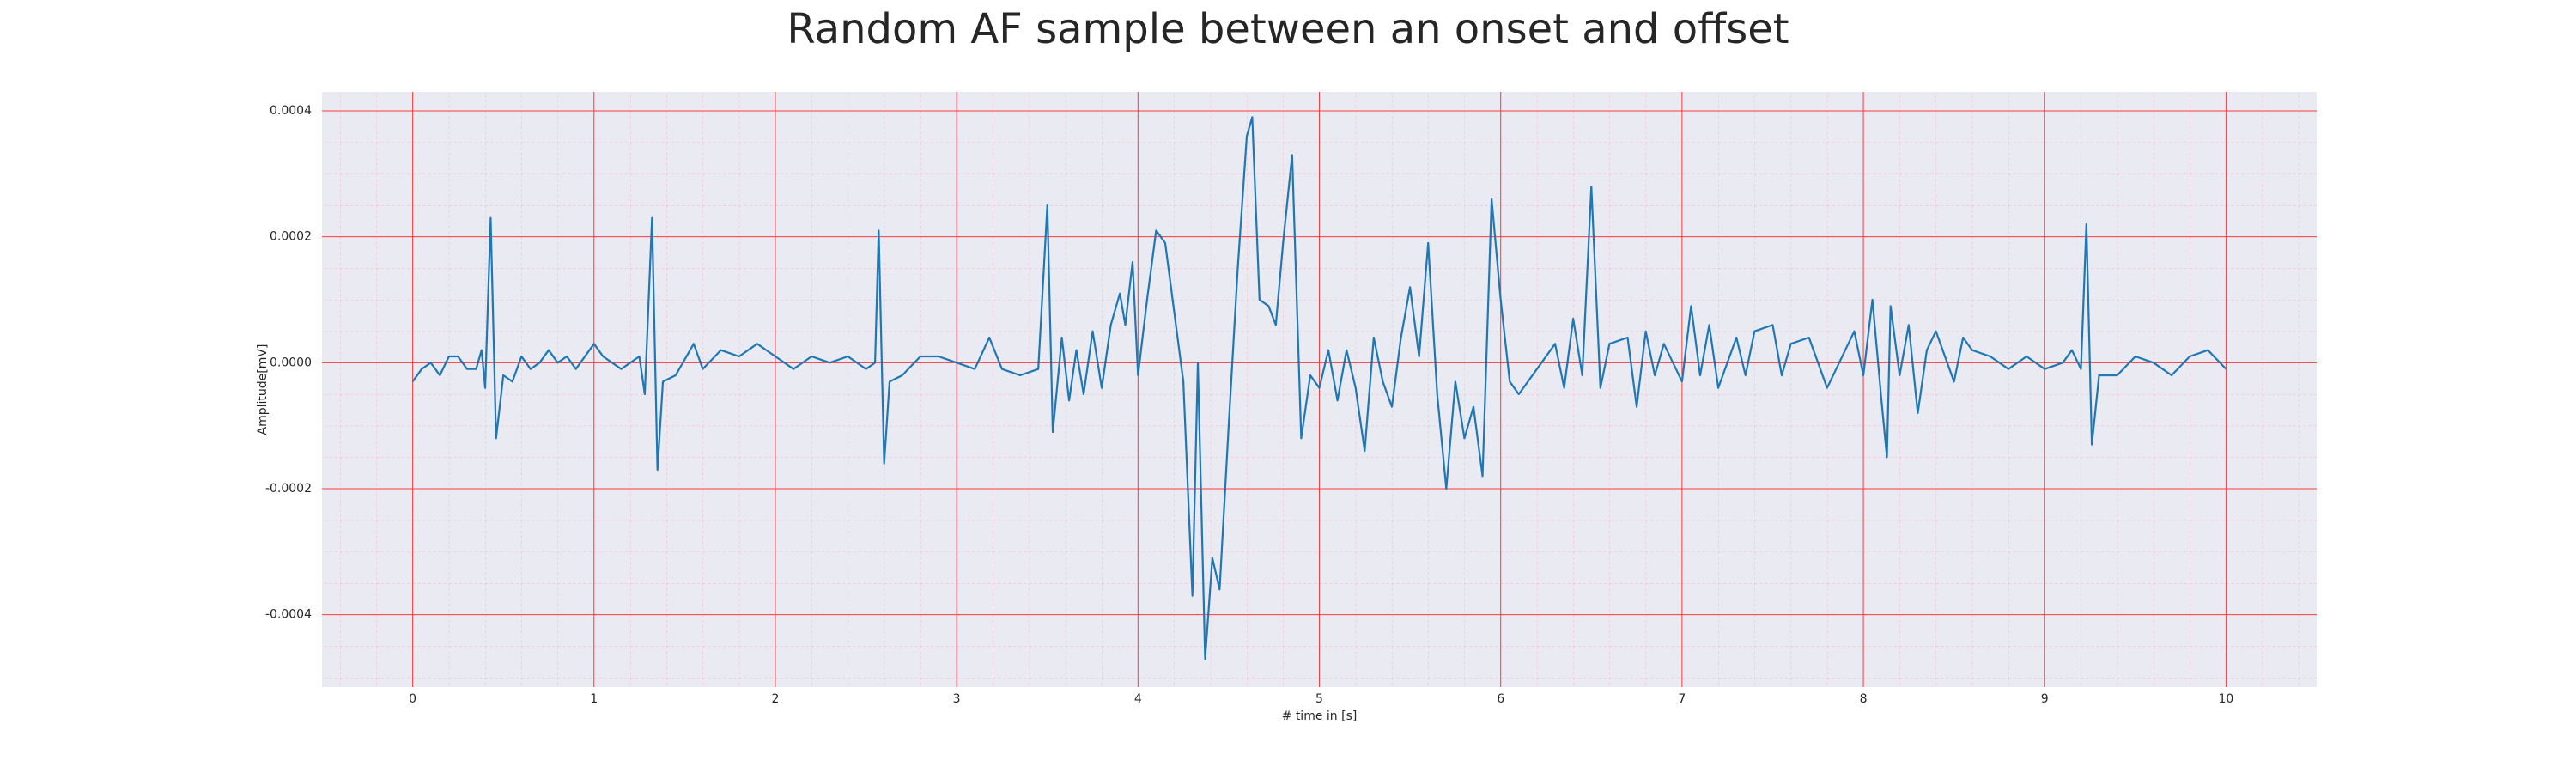 Image resolution: width=2576 pixels, height=773 pixels. I want to click on y-tick-label: -0.0002, so click(289, 489).